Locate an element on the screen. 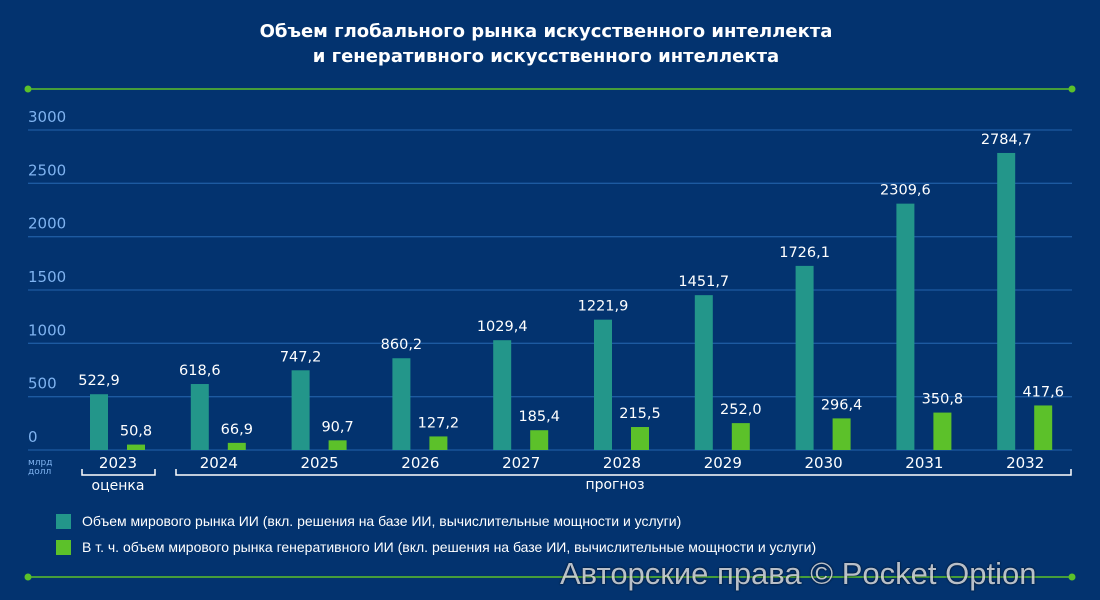 This screenshot has height=600, width=1100. data-label-total: 618,6 is located at coordinates (200, 371).